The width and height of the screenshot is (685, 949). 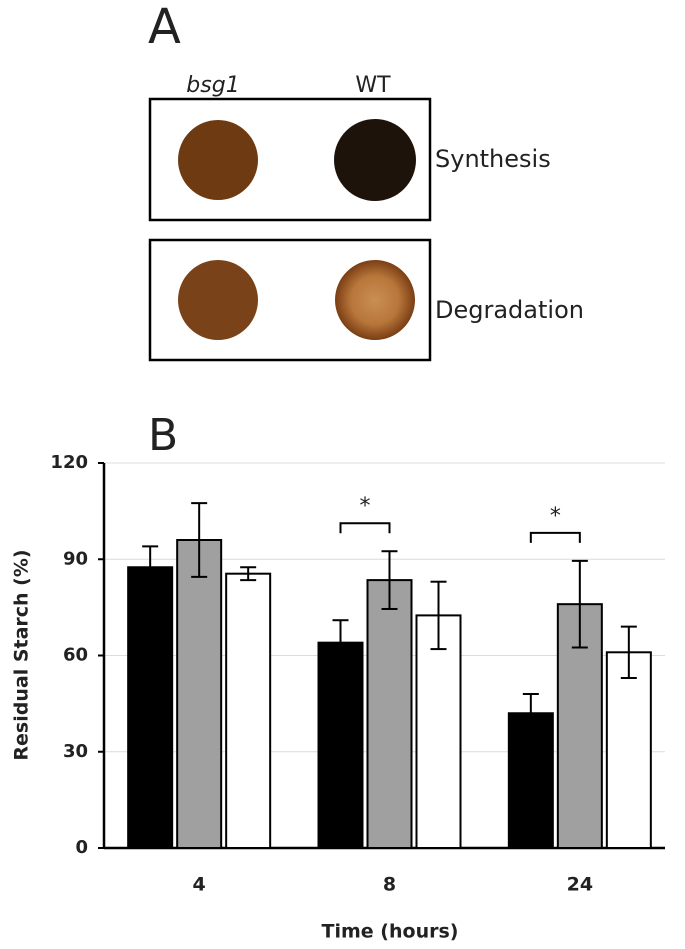 I want to click on row-label: Degradation, so click(x=509, y=310).